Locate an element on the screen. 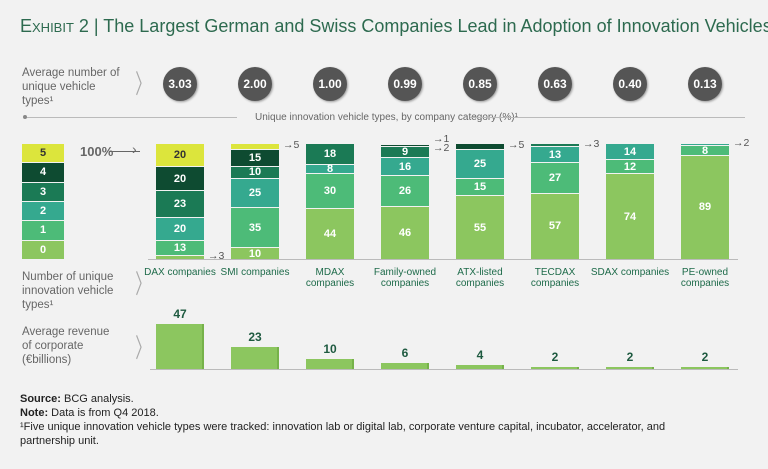 This screenshot has height=469, width=768. bar-segment-1: 35 is located at coordinates (255, 227).